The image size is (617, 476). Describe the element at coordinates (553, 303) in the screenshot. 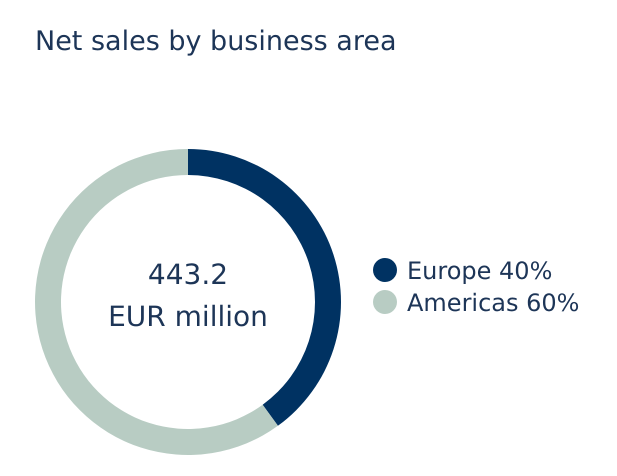

I see `data-label: 60%` at that location.